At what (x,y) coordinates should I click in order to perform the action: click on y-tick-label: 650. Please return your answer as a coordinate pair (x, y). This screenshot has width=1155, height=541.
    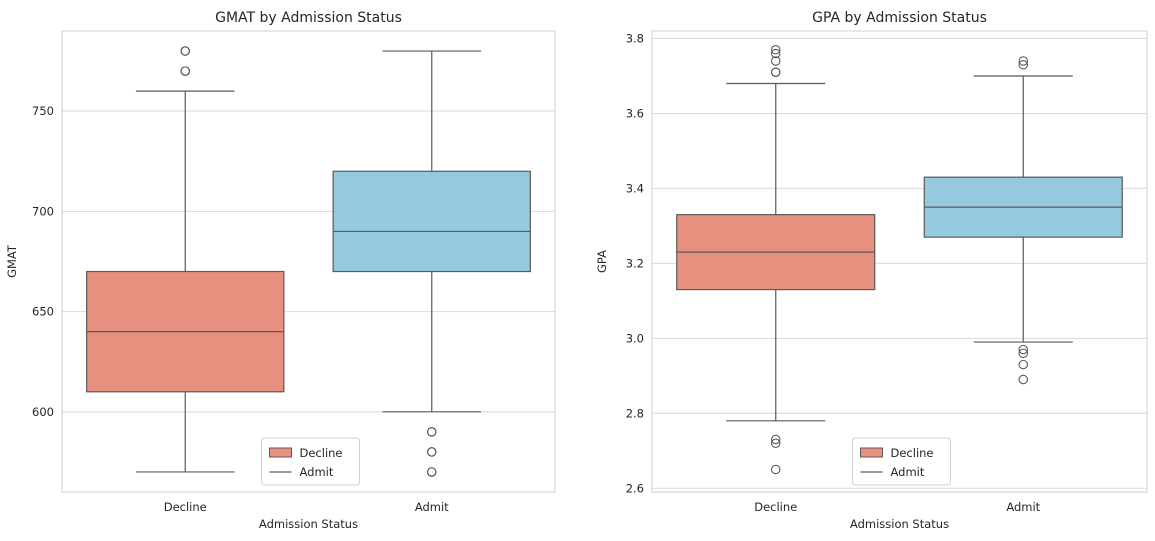
    Looking at the image, I should click on (43, 312).